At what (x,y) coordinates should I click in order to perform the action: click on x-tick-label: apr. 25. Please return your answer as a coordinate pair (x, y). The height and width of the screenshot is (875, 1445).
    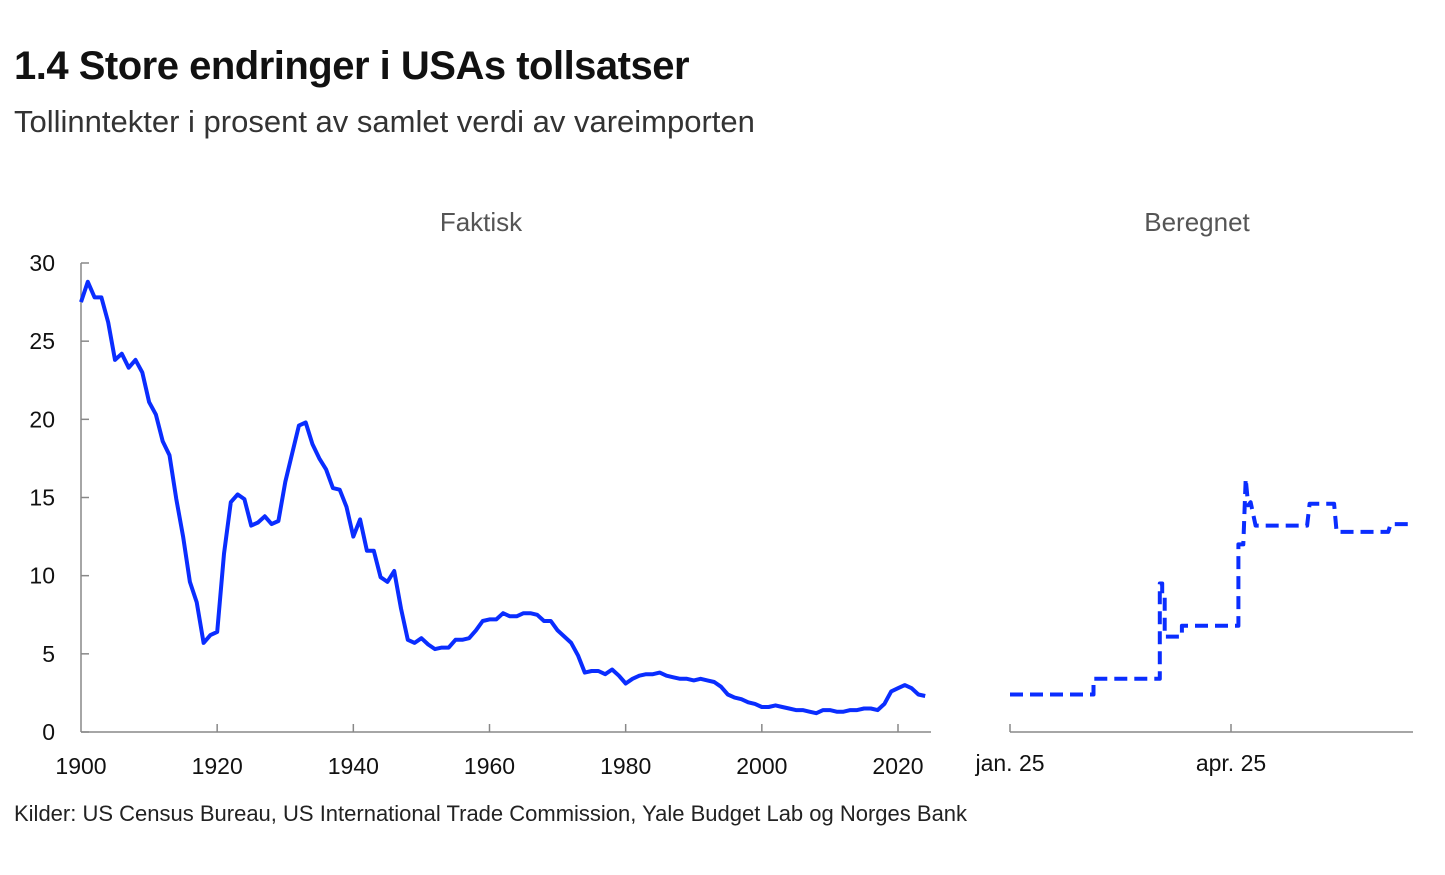
    Looking at the image, I should click on (1231, 763).